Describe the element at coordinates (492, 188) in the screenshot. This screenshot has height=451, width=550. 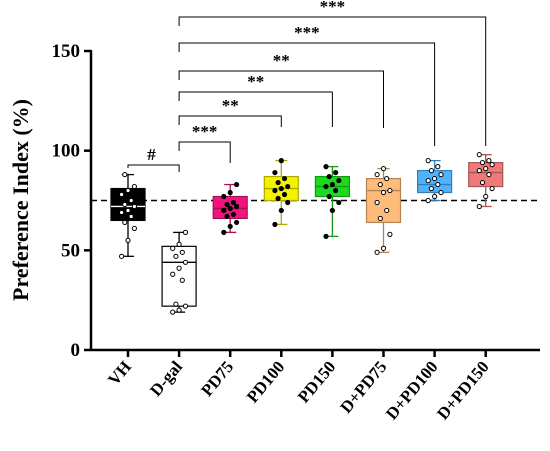
I see `point-D+PD150-2` at that location.